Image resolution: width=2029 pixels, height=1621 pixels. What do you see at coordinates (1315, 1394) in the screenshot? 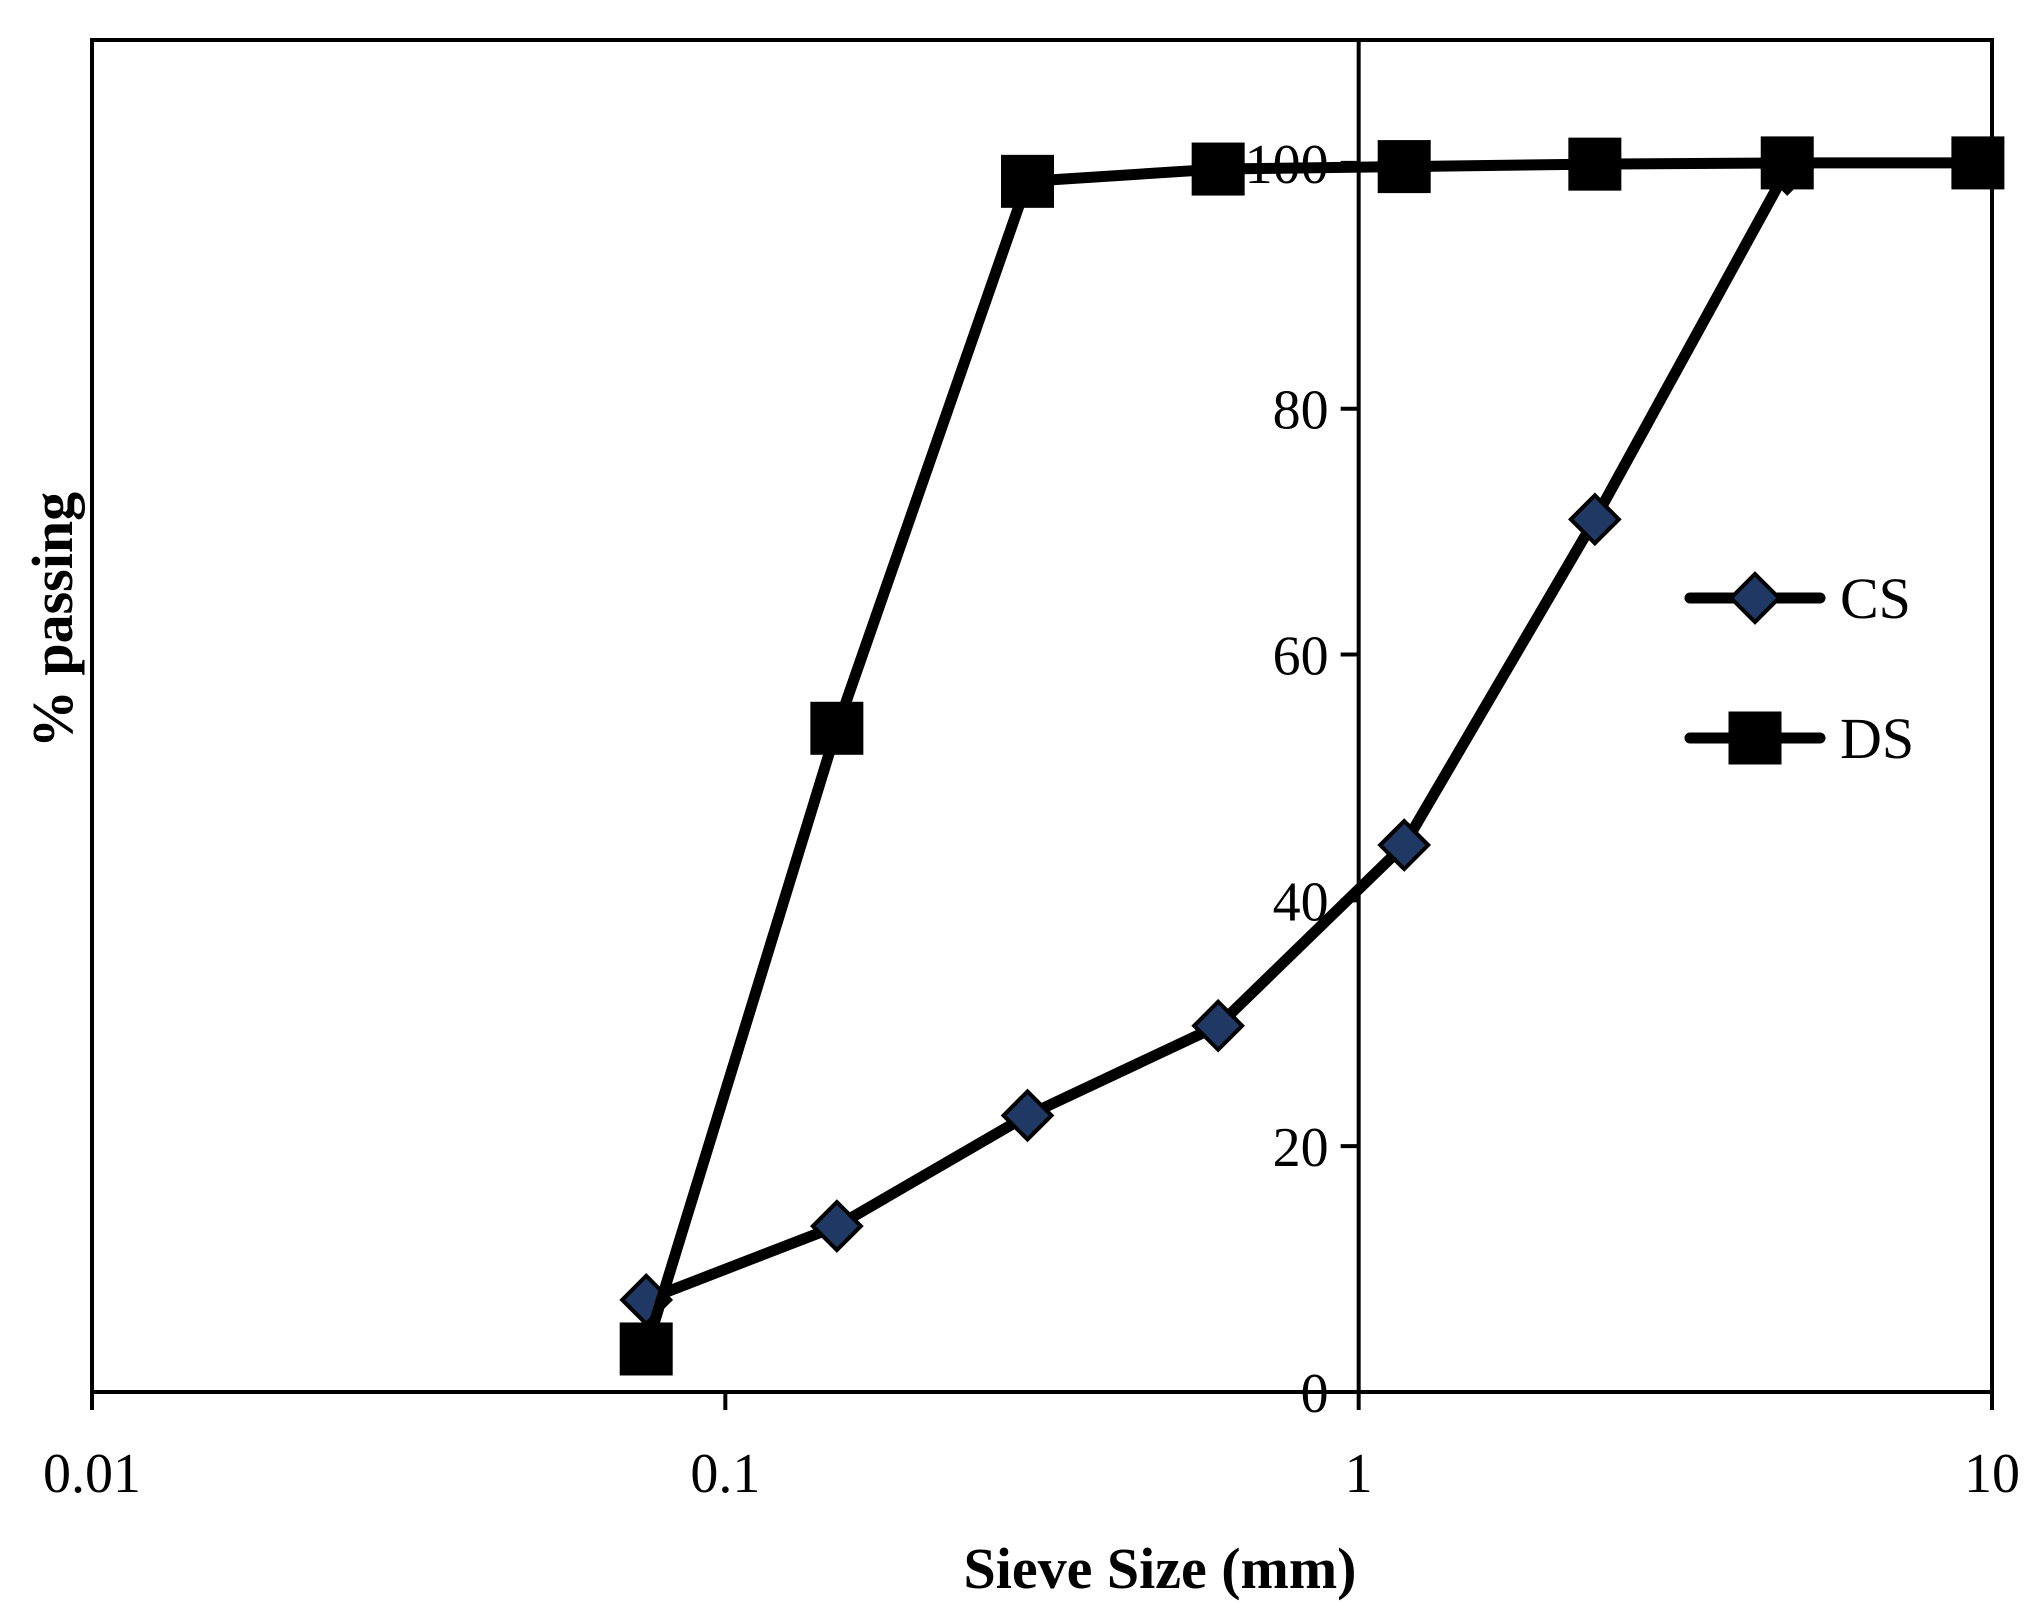
I see `y-tick-label: 0` at bounding box center [1315, 1394].